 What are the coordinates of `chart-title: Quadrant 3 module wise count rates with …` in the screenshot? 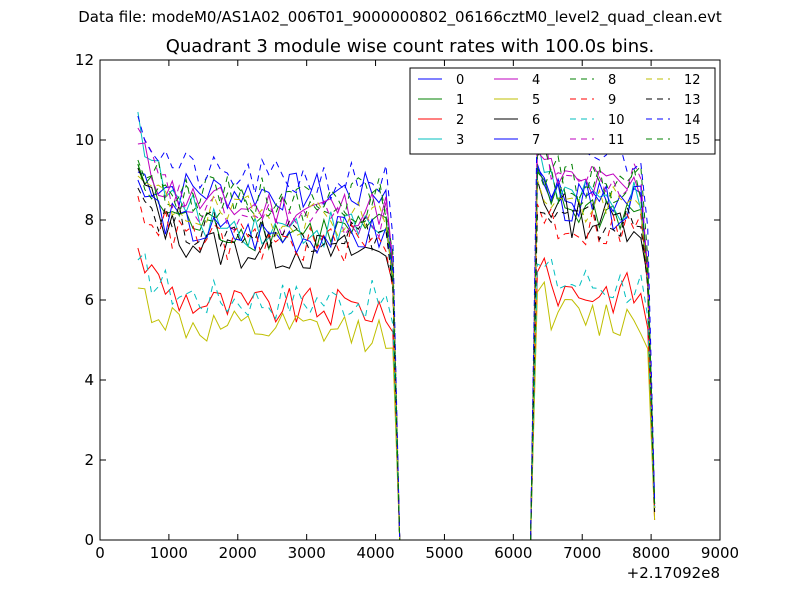 It's located at (410, 46).